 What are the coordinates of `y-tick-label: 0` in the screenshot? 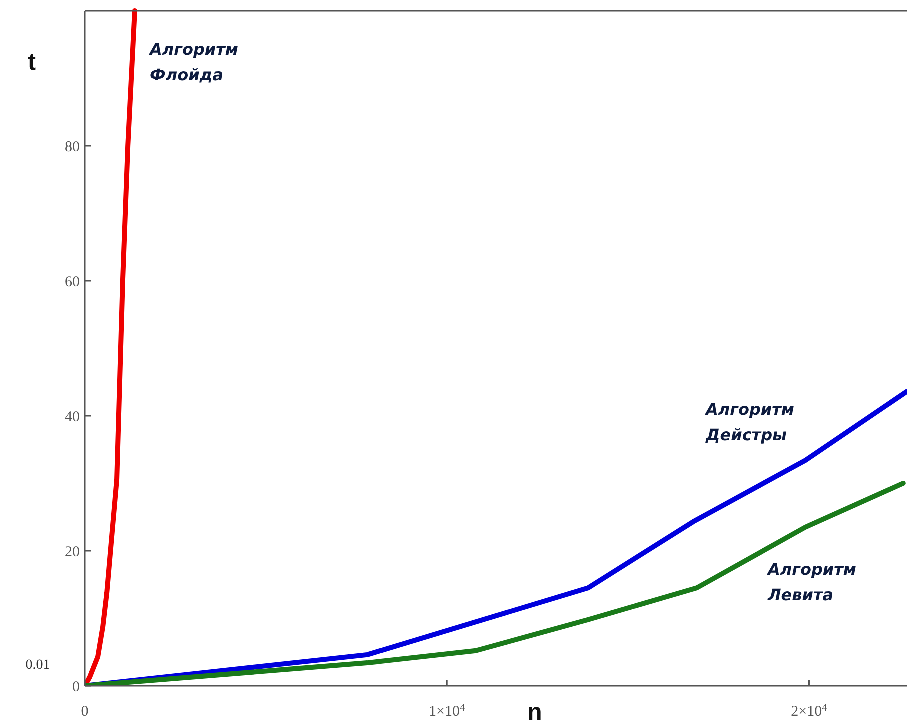 It's located at (76, 687).